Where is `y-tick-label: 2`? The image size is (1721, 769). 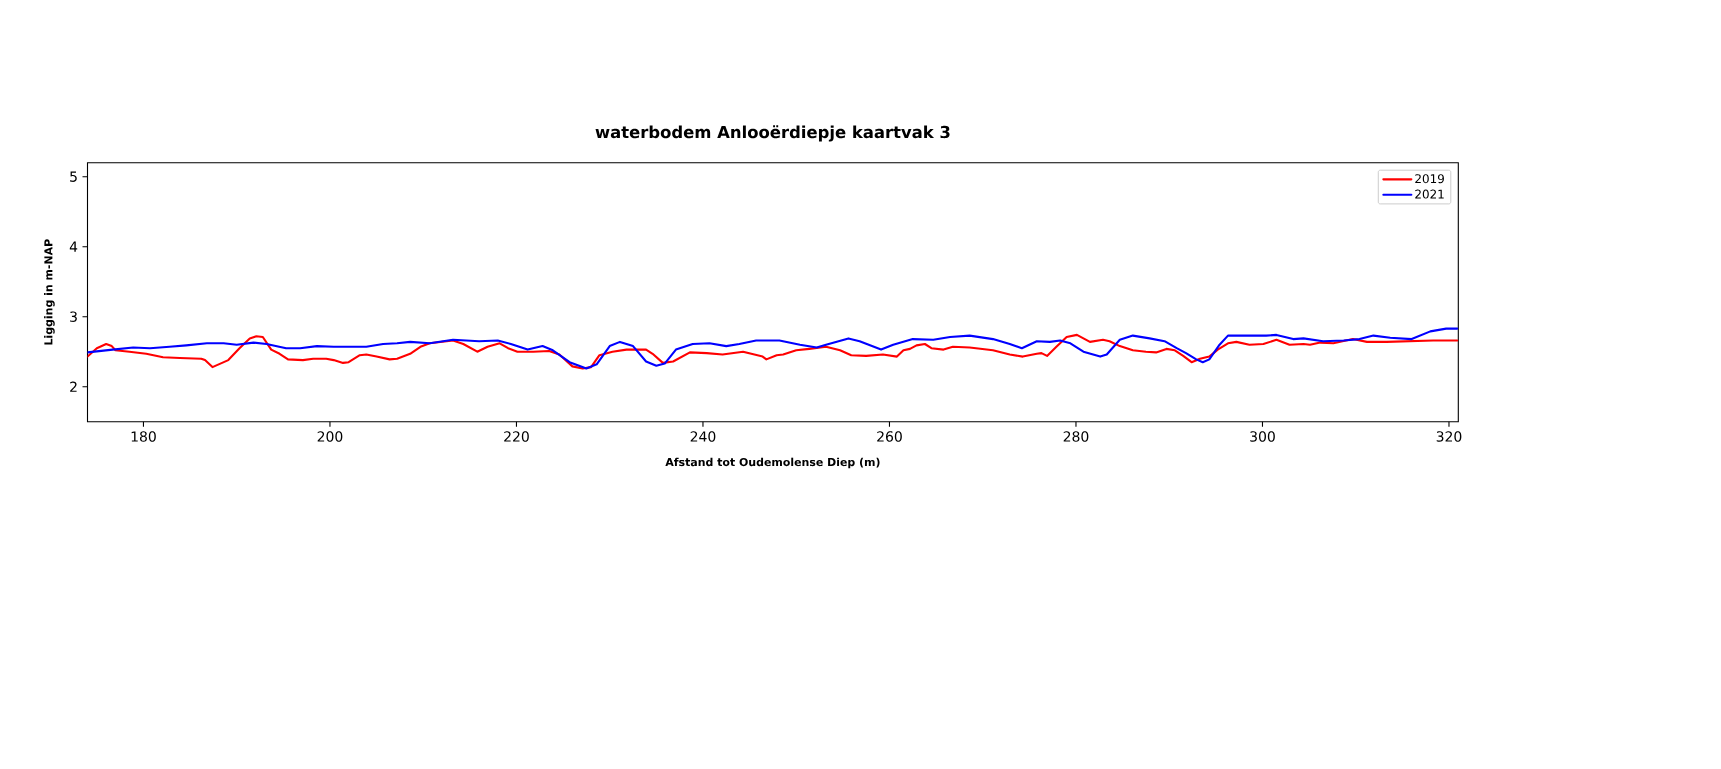 y-tick-label: 2 is located at coordinates (73, 386).